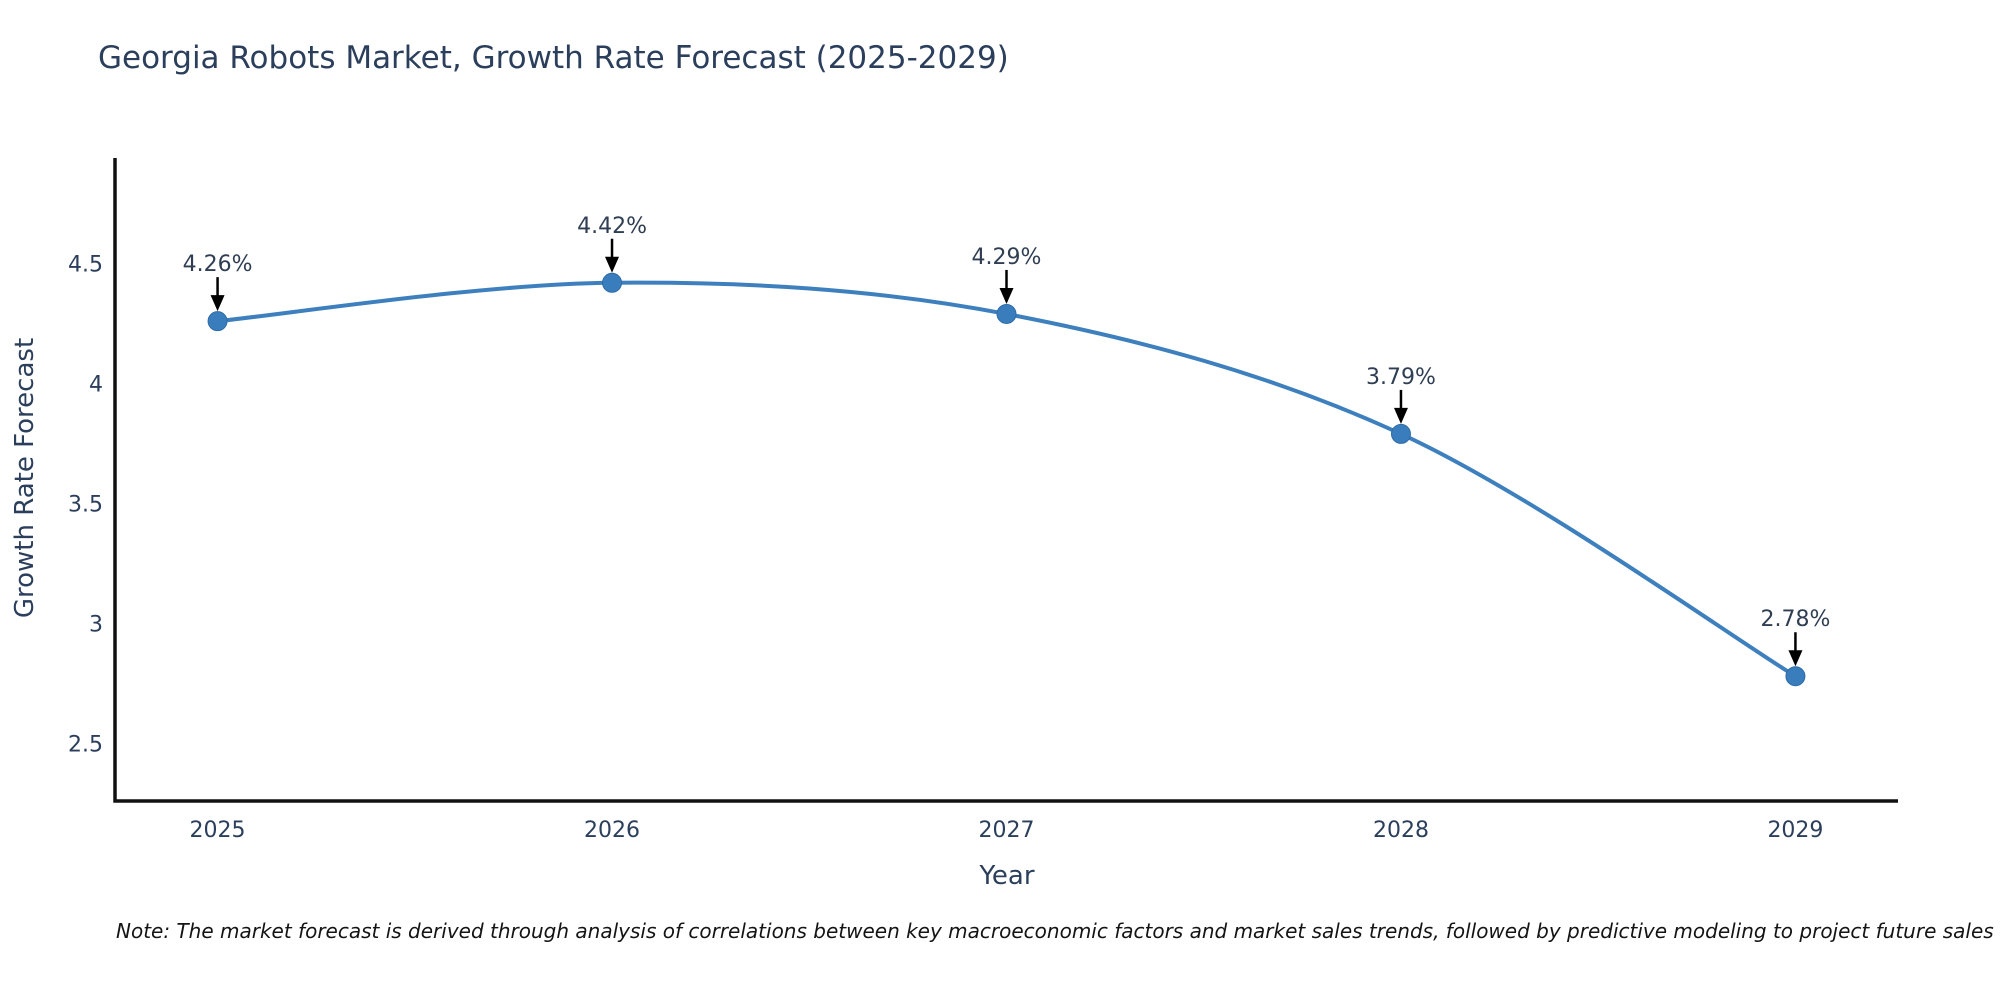 This screenshot has height=1000, width=2000. Describe the element at coordinates (218, 264) in the screenshot. I see `point-annotation: 4.26%` at that location.